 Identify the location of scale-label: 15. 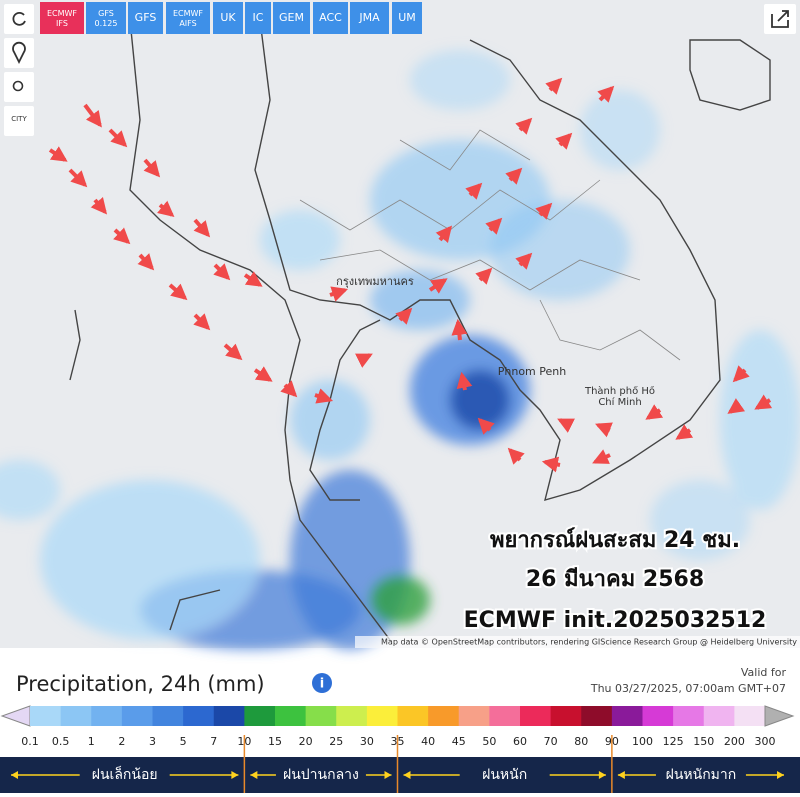
(275, 741).